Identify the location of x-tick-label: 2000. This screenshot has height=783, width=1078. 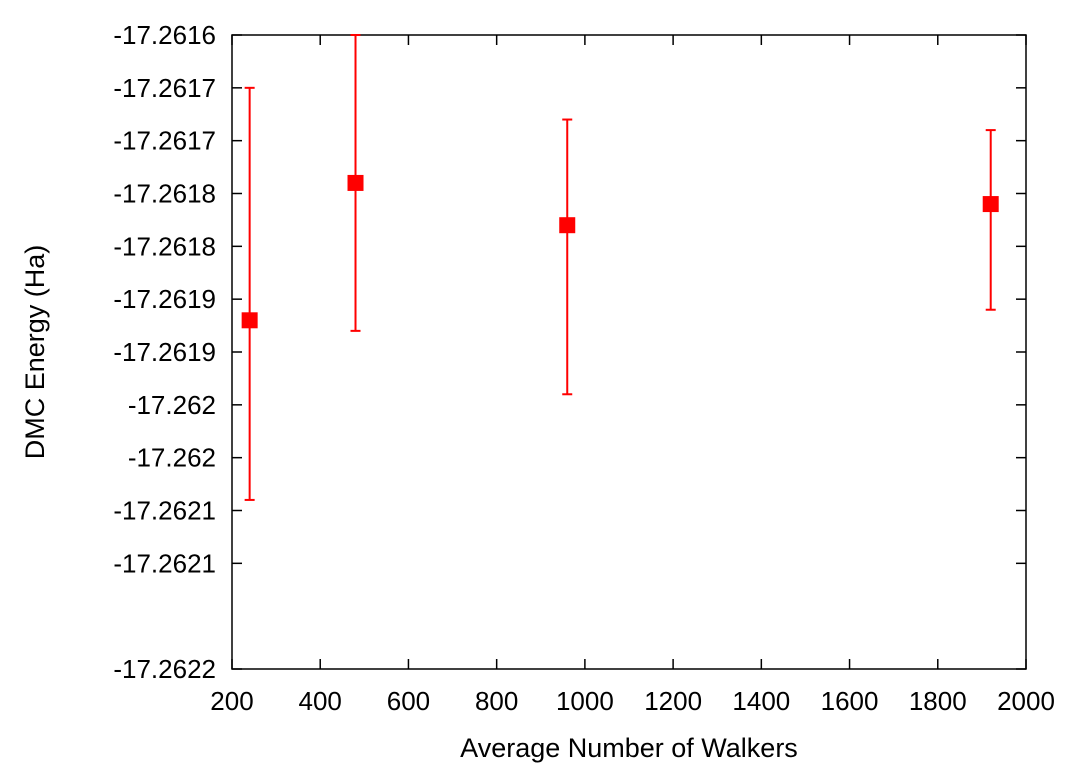
(1026, 701).